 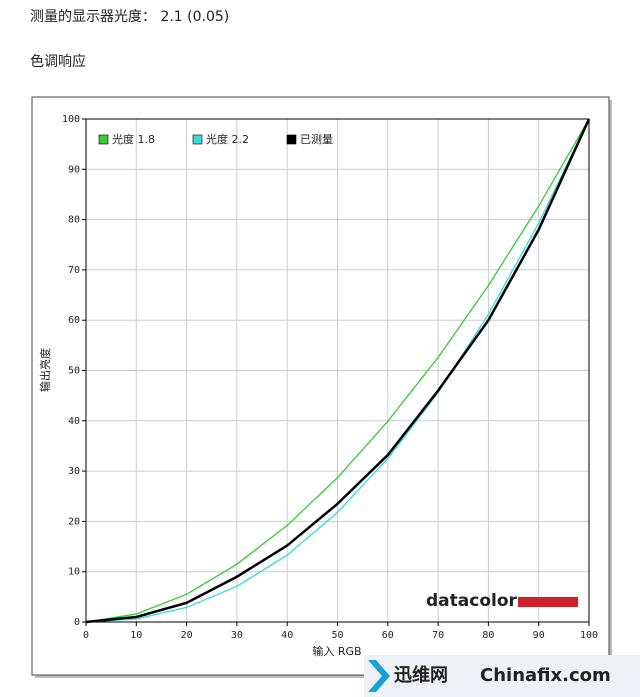 What do you see at coordinates (45, 370) in the screenshot?
I see `y-axis-label: 输出亮度` at bounding box center [45, 370].